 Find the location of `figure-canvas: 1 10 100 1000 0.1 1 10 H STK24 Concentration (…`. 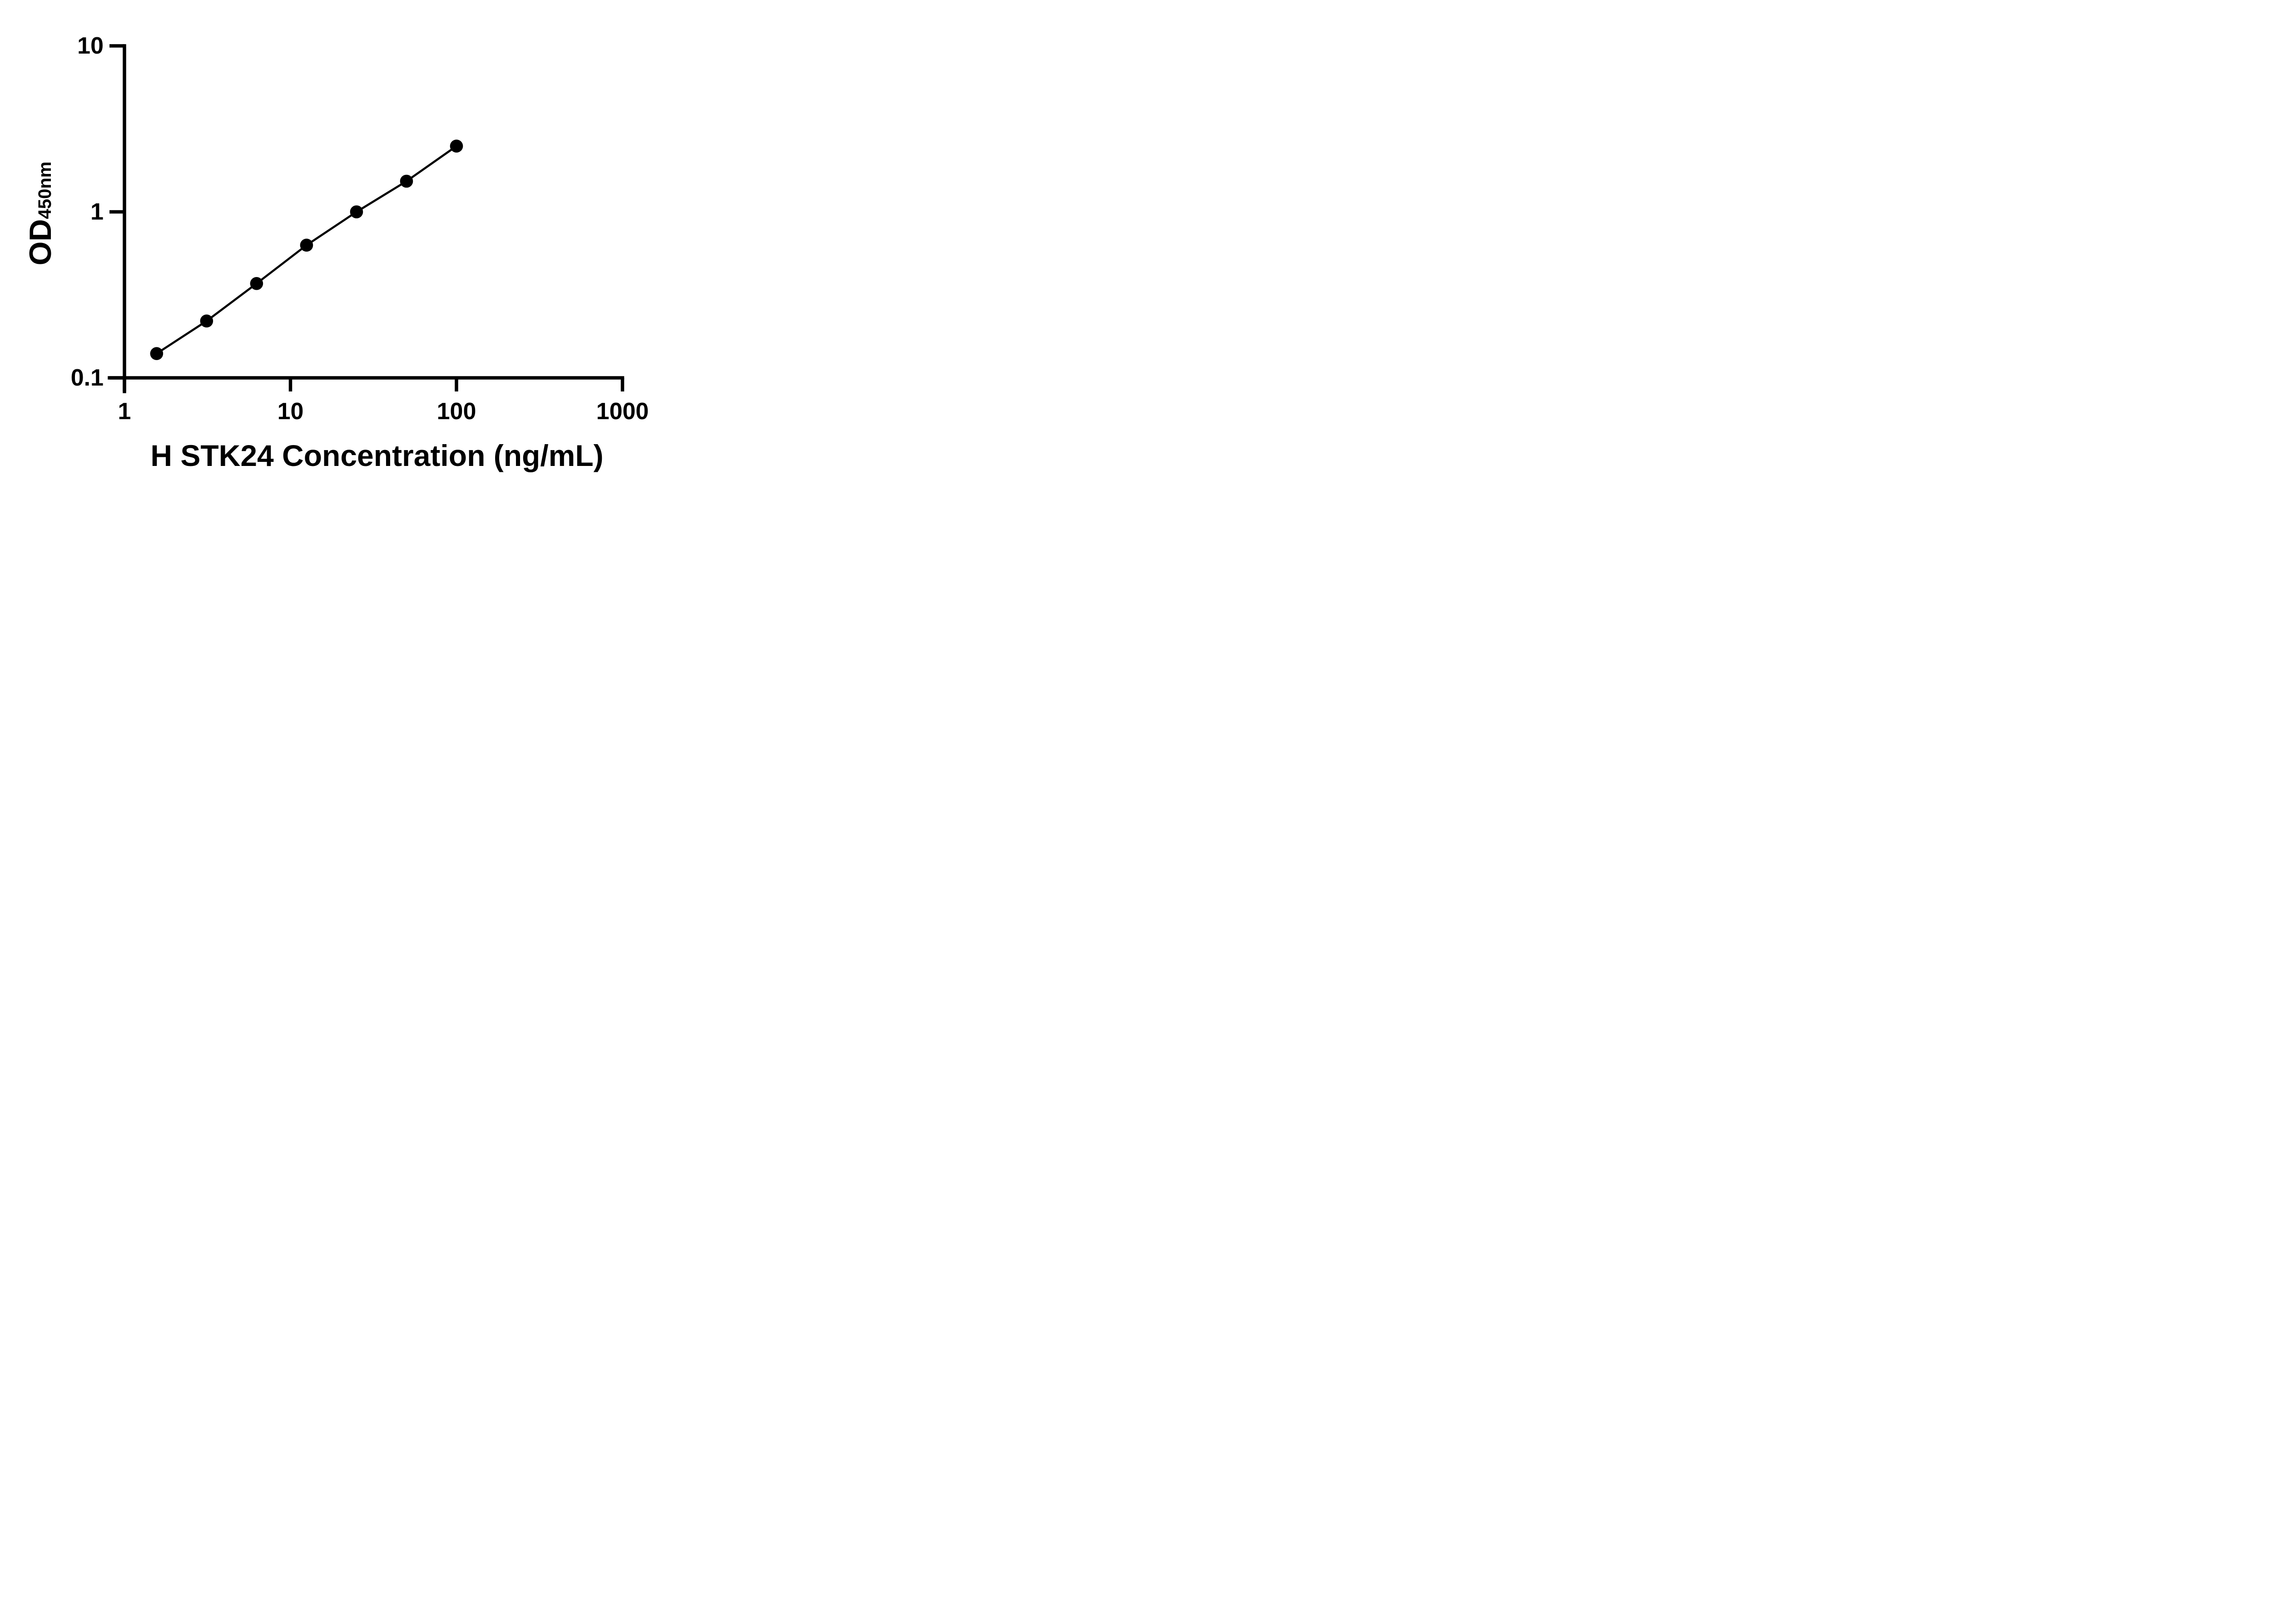

figure-canvas: 1 10 100 1000 0.1 1 10 H STK24 Concentration (… is located at coordinates (350, 247).